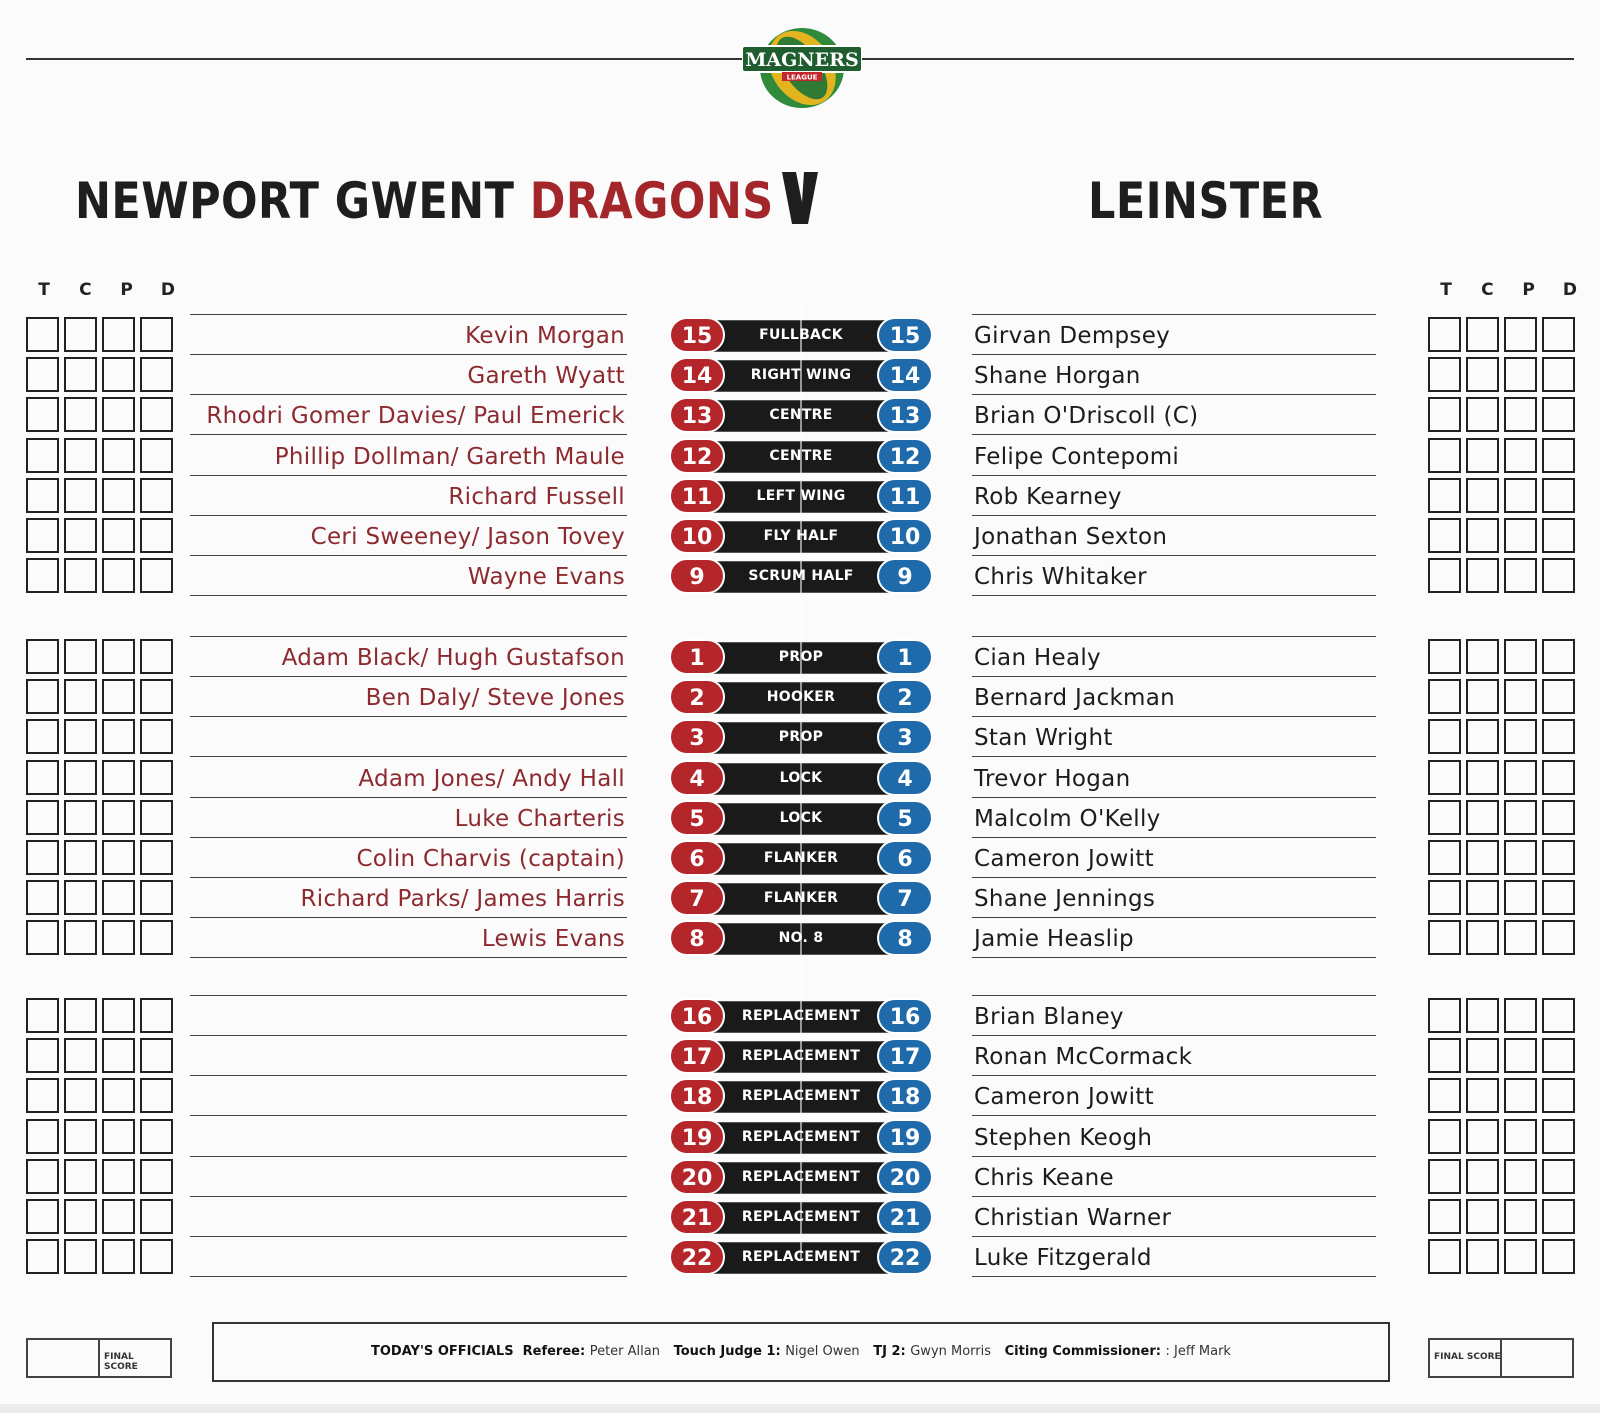 The height and width of the screenshot is (1413, 1600). I want to click on away-final-score-box: FINAL SCORE, so click(1501, 1358).